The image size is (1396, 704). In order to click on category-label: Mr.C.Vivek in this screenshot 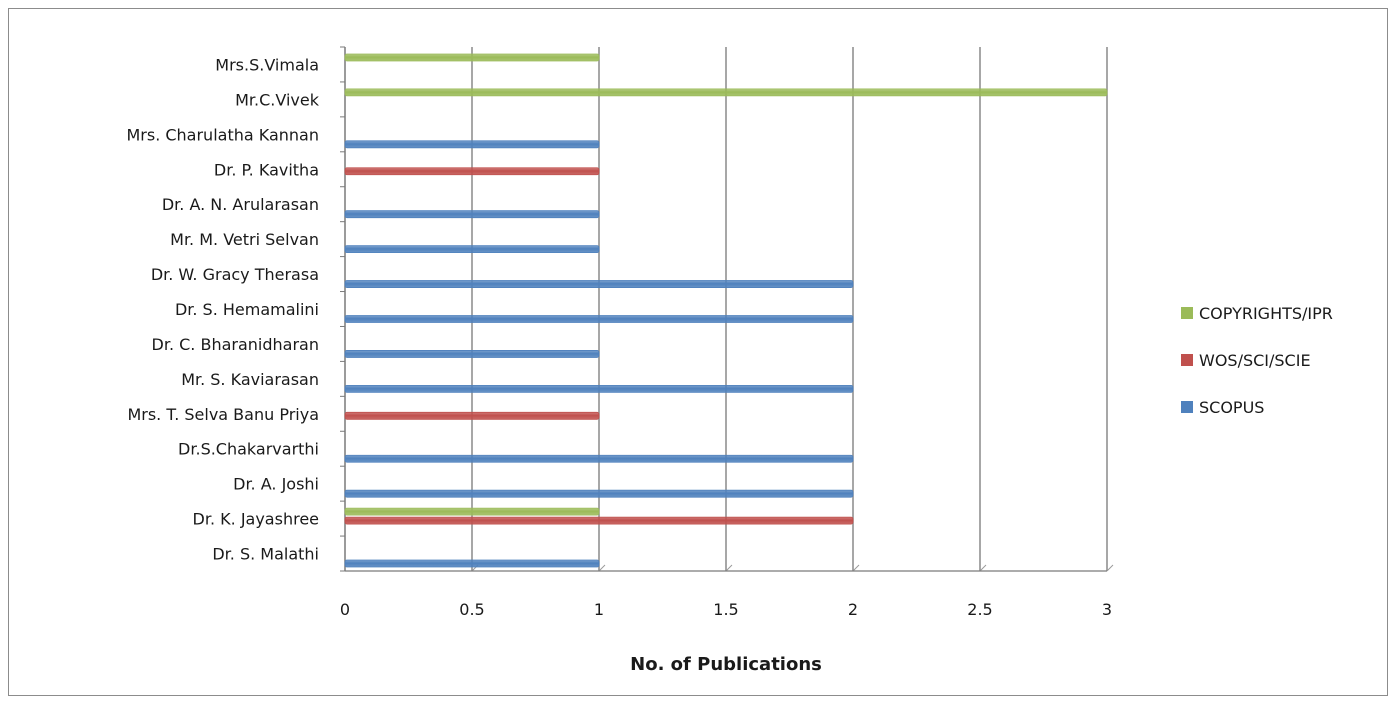, I will do `click(277, 99)`.